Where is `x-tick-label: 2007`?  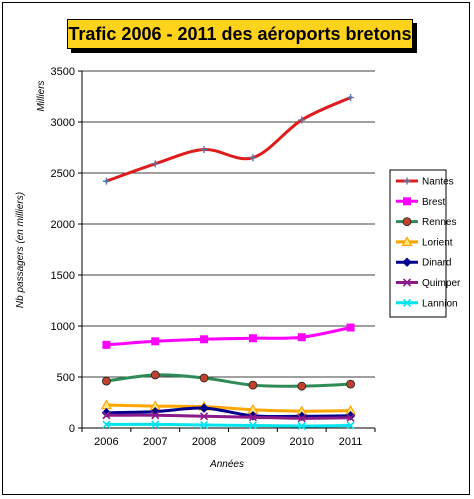
x-tick-label: 2007 is located at coordinates (155, 442).